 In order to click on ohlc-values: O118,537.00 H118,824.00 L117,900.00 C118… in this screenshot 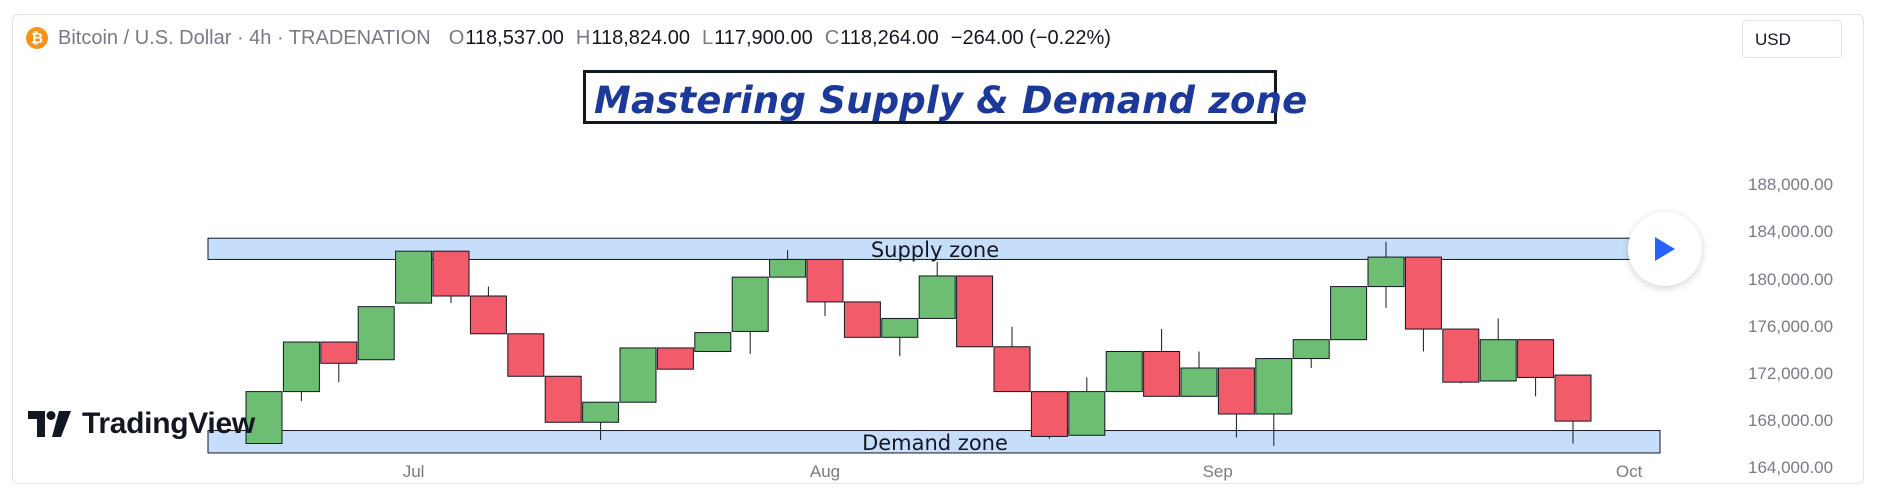, I will do `click(780, 38)`.